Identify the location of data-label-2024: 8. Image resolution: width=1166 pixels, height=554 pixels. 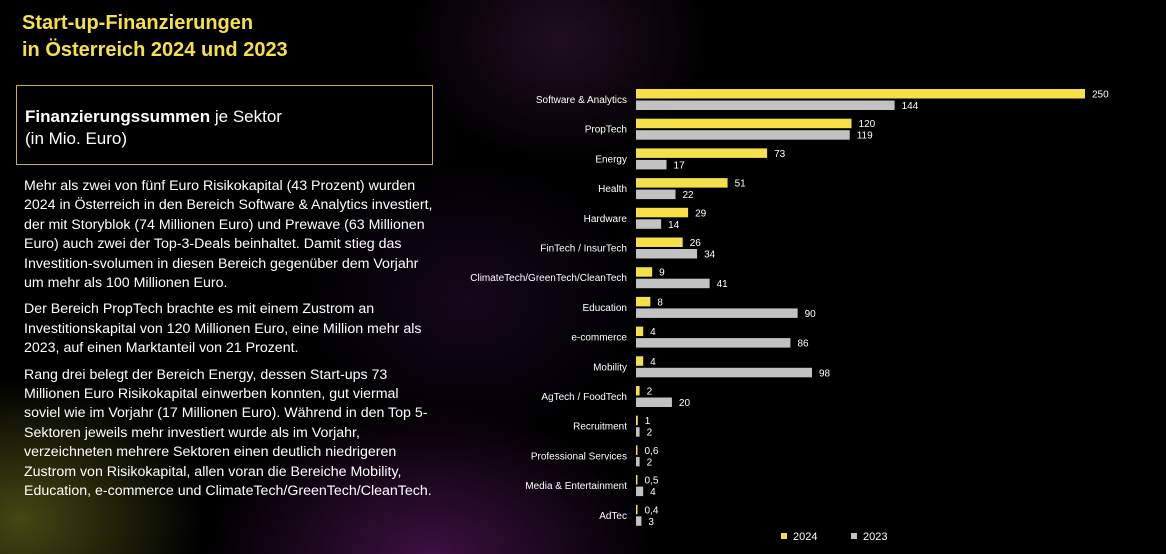
(660, 302).